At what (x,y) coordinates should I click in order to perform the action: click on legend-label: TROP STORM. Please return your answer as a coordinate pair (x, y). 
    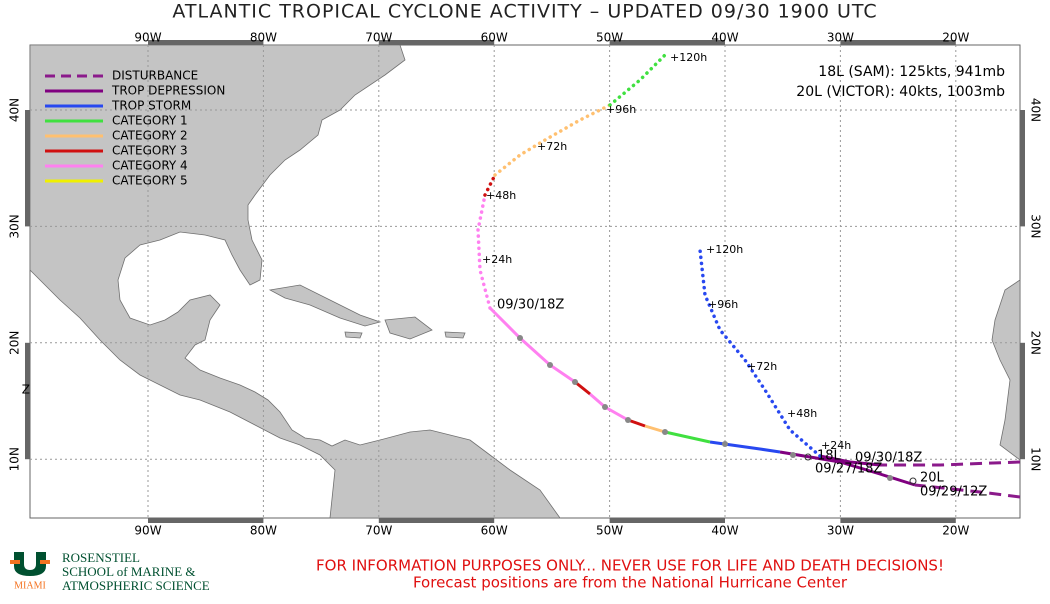
    Looking at the image, I should click on (151, 106).